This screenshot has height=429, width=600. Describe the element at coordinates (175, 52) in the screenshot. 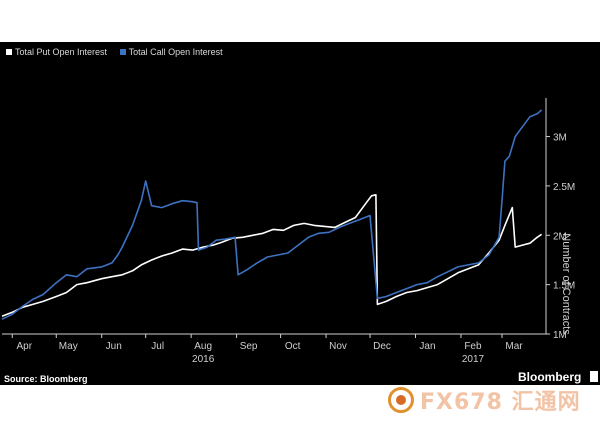

I see `legend-label-call: Total Call Open Interest` at that location.